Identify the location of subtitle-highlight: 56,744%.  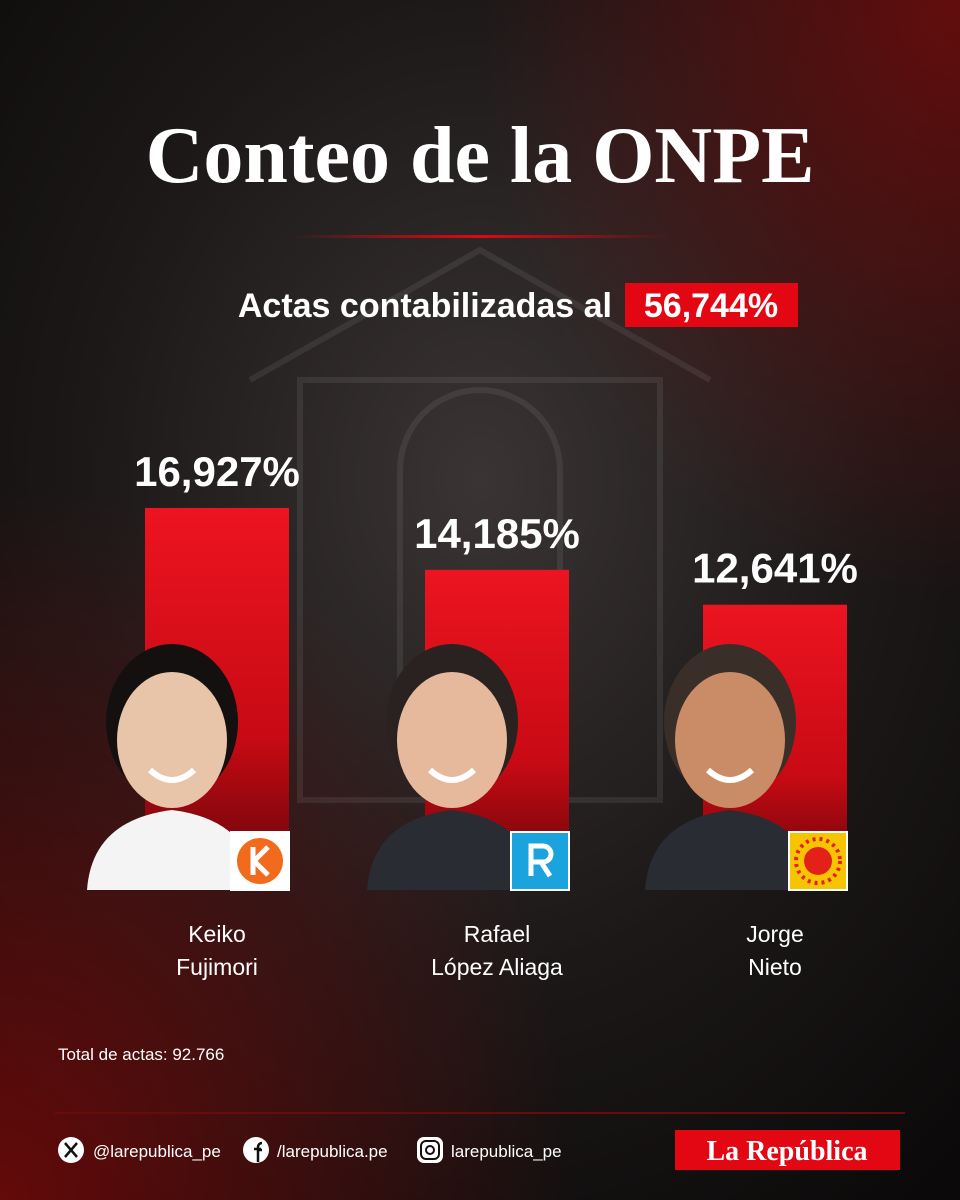
(711, 306).